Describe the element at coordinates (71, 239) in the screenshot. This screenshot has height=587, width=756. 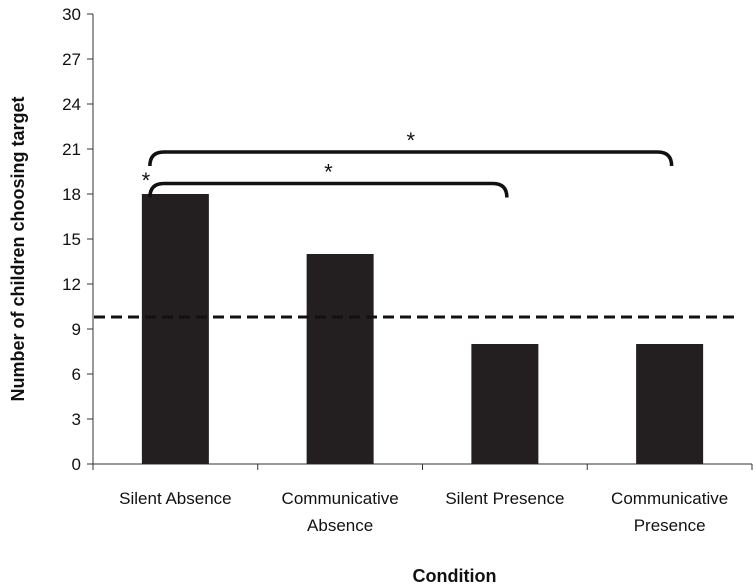
I see `y-tick-label: 15` at that location.